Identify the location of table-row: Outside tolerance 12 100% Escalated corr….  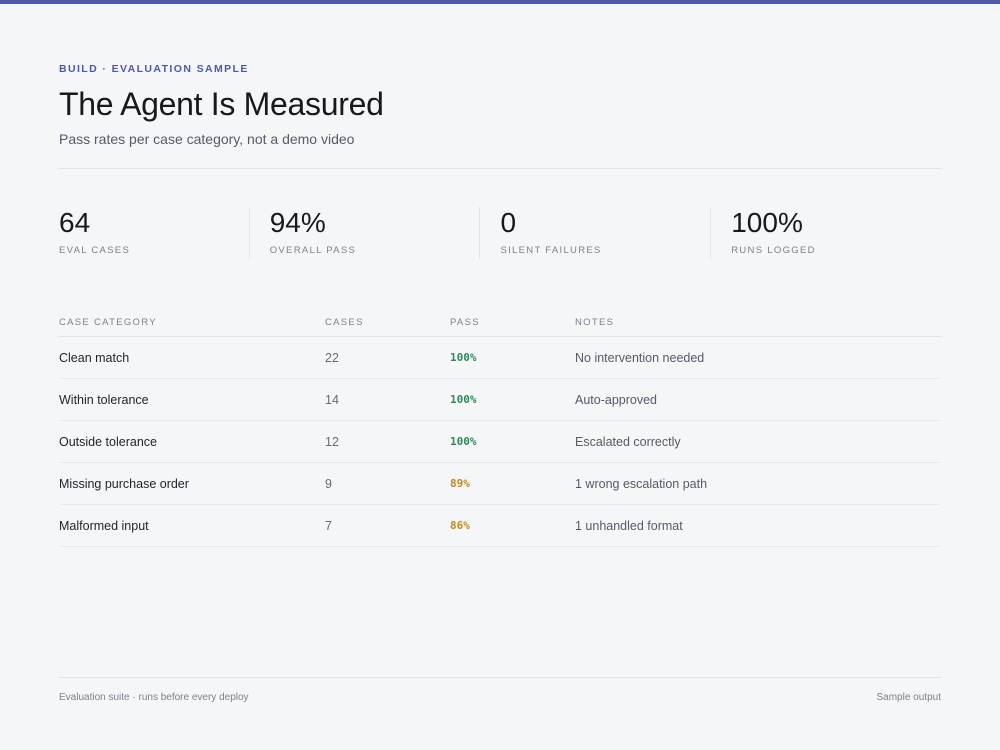
(500, 442).